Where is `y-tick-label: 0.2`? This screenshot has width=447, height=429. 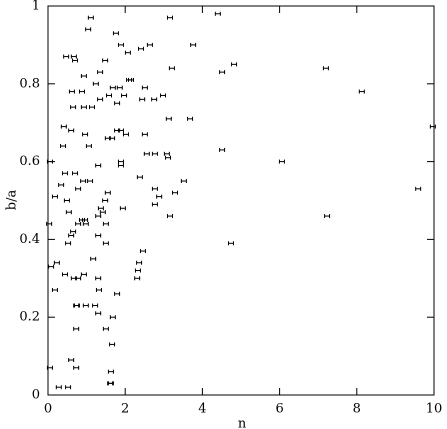
y-tick-label: 0.2 is located at coordinates (29, 317).